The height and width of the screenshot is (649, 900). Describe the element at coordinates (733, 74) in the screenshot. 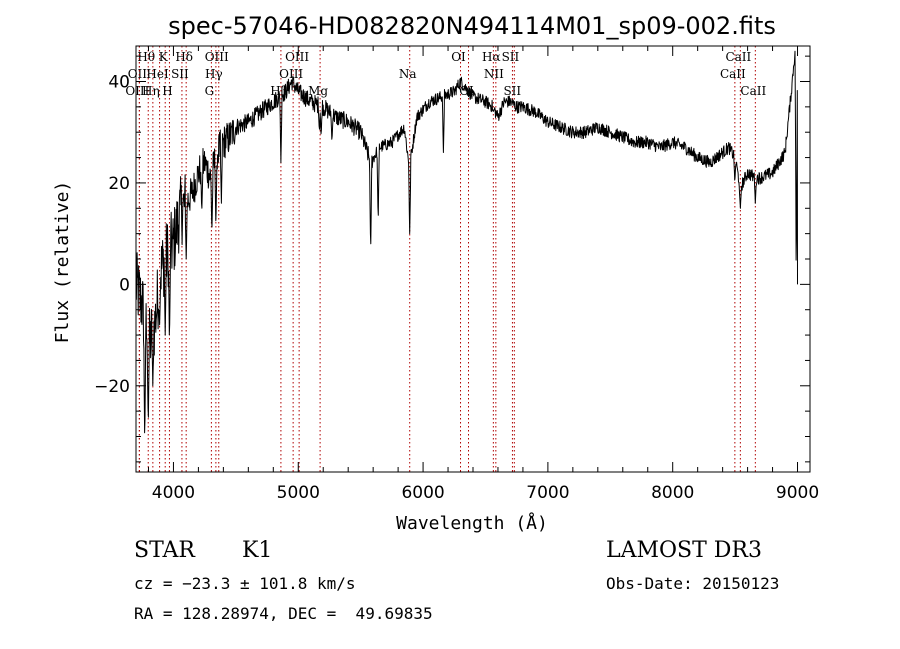

I see `spectral-line-label-24: CaII` at that location.